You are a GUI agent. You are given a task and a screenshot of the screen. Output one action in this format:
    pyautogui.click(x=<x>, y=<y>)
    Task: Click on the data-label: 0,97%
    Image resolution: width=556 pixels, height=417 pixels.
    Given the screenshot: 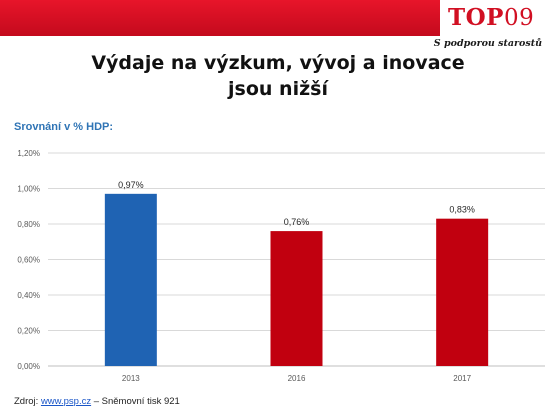 What is the action you would take?
    pyautogui.click(x=131, y=185)
    